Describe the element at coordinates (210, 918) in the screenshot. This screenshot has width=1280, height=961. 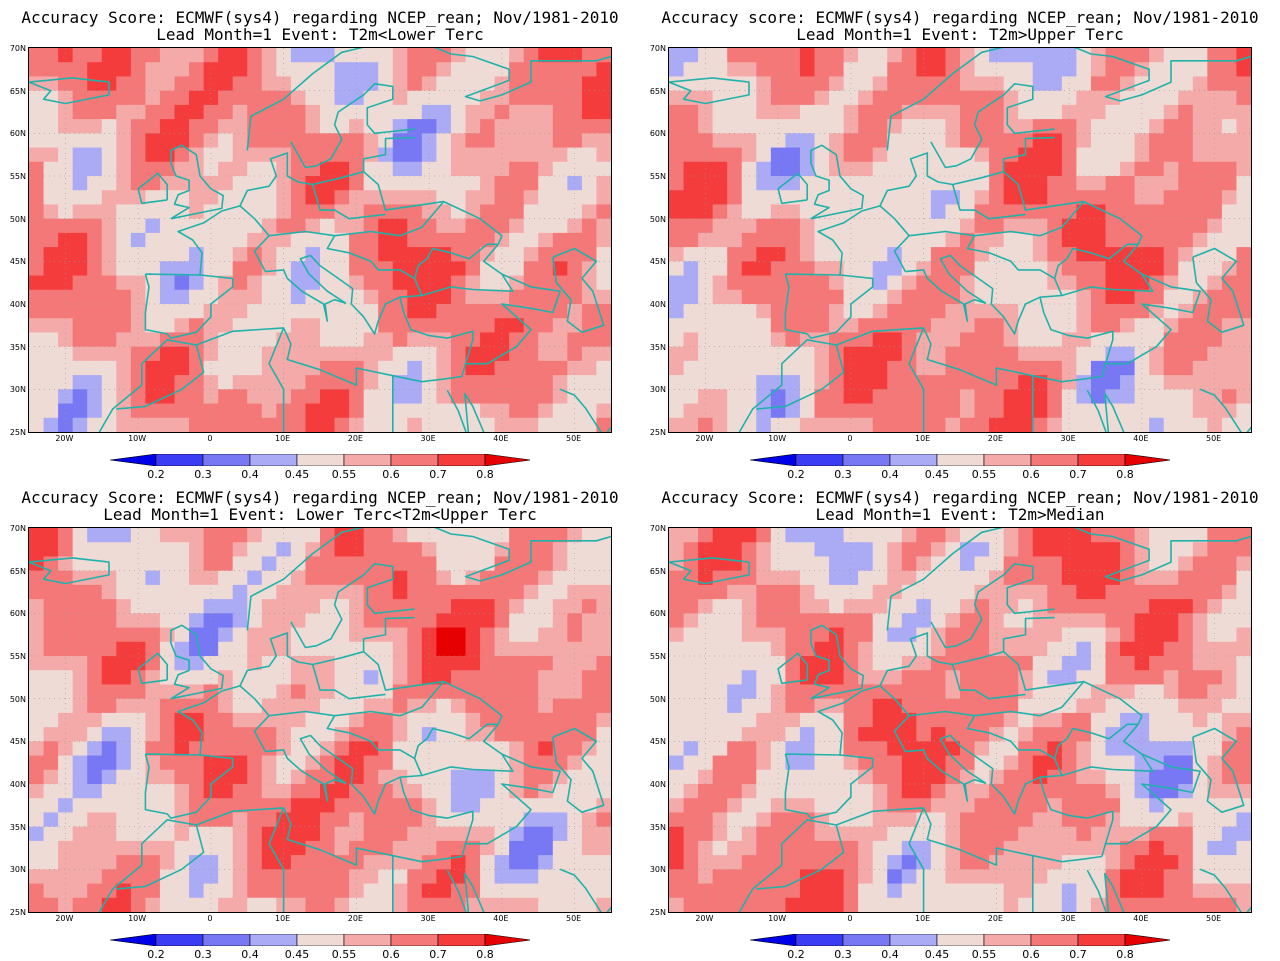
I see `lon-tick-label: 0` at that location.